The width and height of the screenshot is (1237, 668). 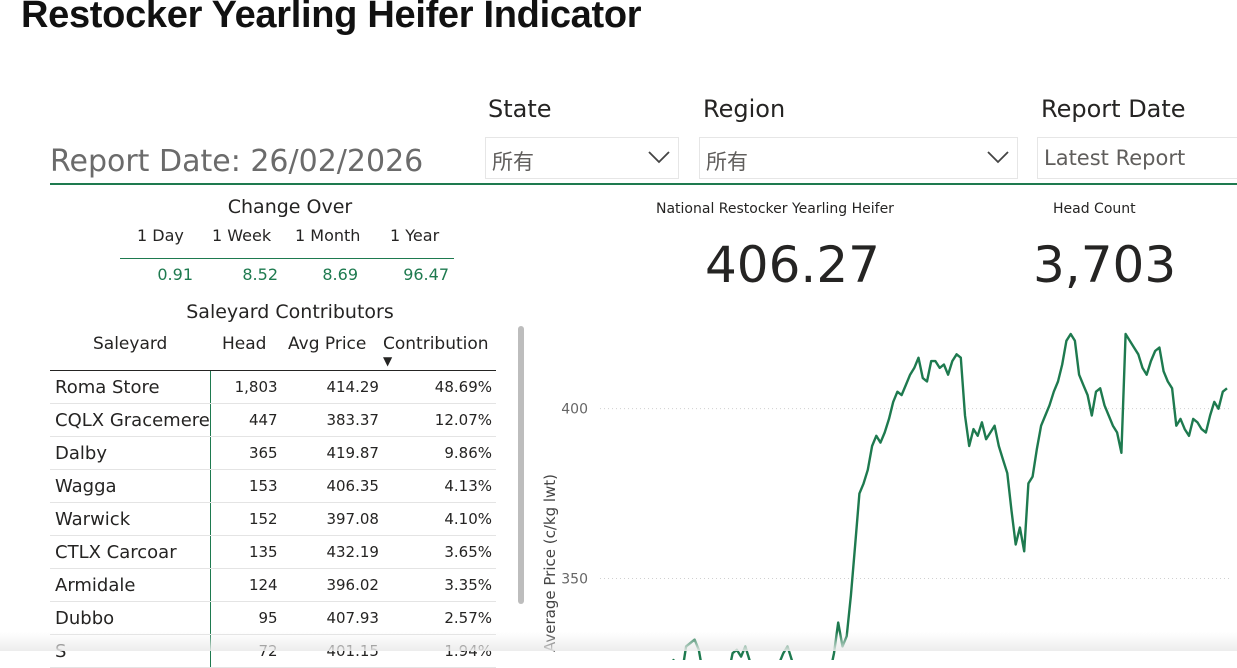 I want to click on saleyard-cell-name: Armidale, so click(x=130, y=585).